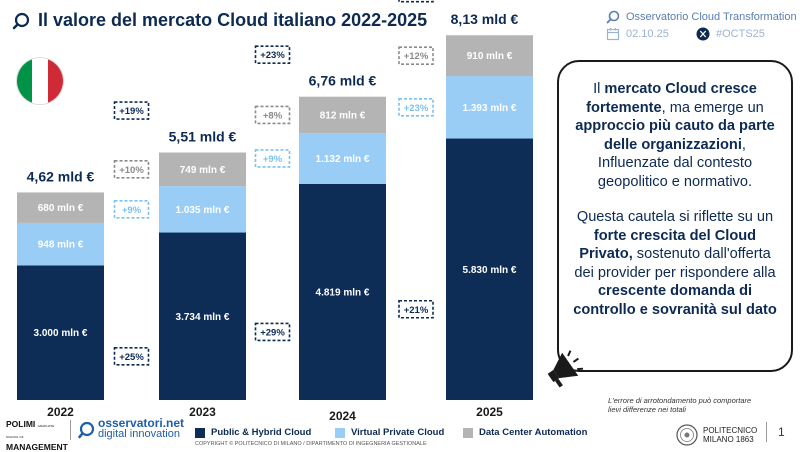 Image resolution: width=804 pixels, height=452 pixels. What do you see at coordinates (728, 439) in the screenshot?
I see `politecnico-city: MILANO 1863` at bounding box center [728, 439].